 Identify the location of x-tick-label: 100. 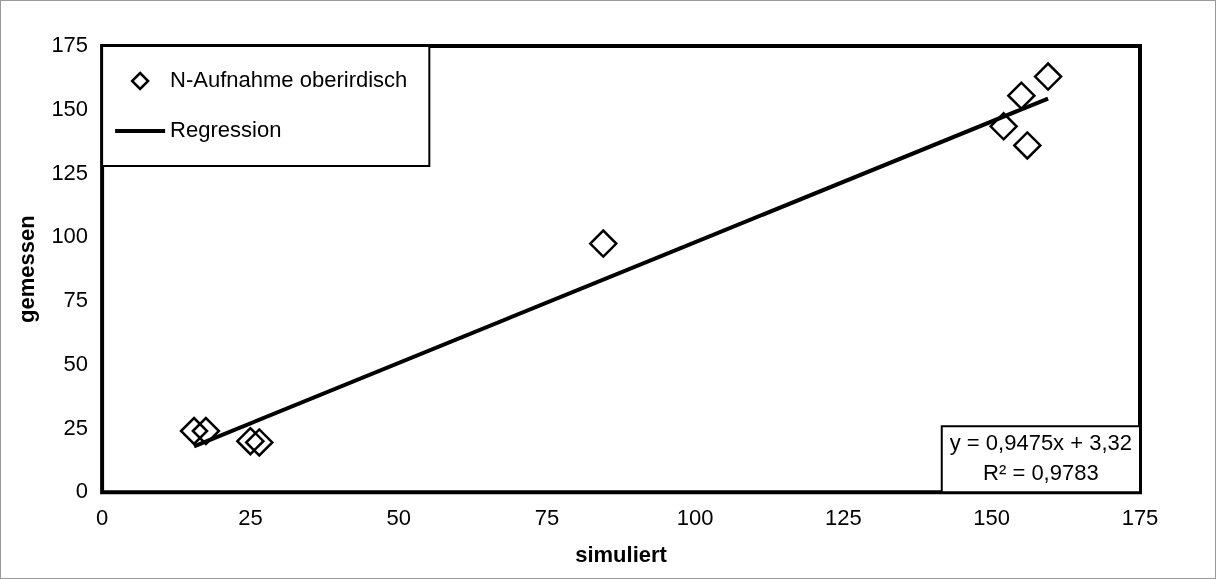
(695, 518).